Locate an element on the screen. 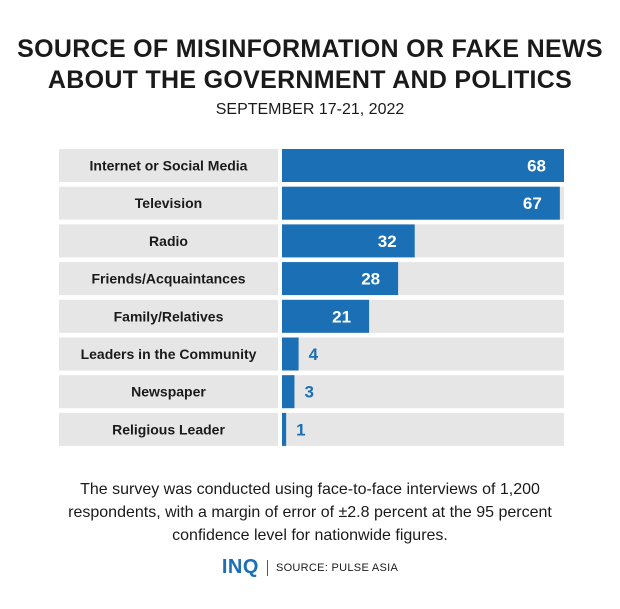  data-label: 1 is located at coordinates (300, 429).